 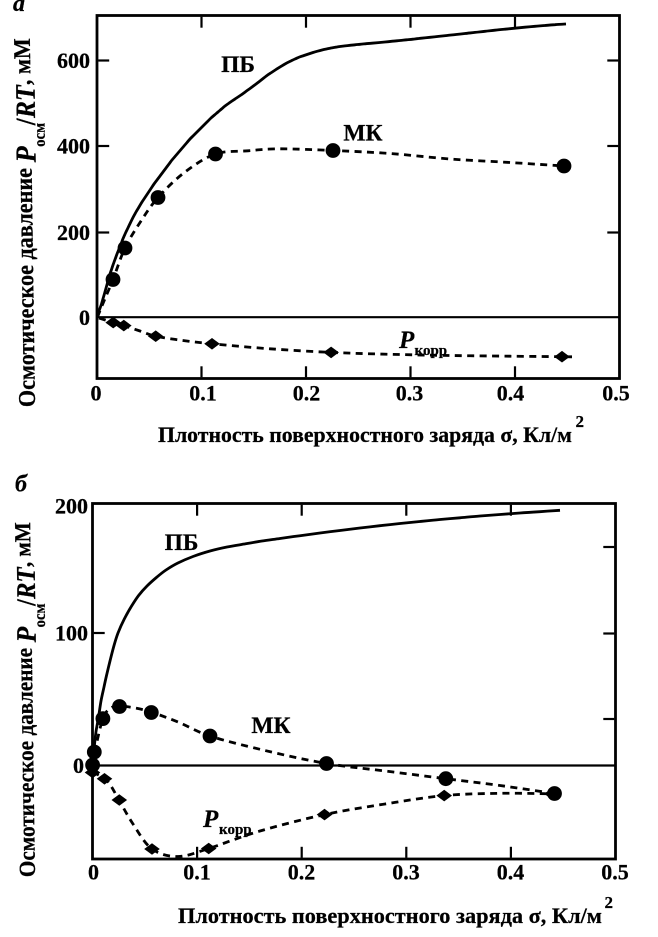 I want to click on svg-text: 100, so click(x=71, y=633).